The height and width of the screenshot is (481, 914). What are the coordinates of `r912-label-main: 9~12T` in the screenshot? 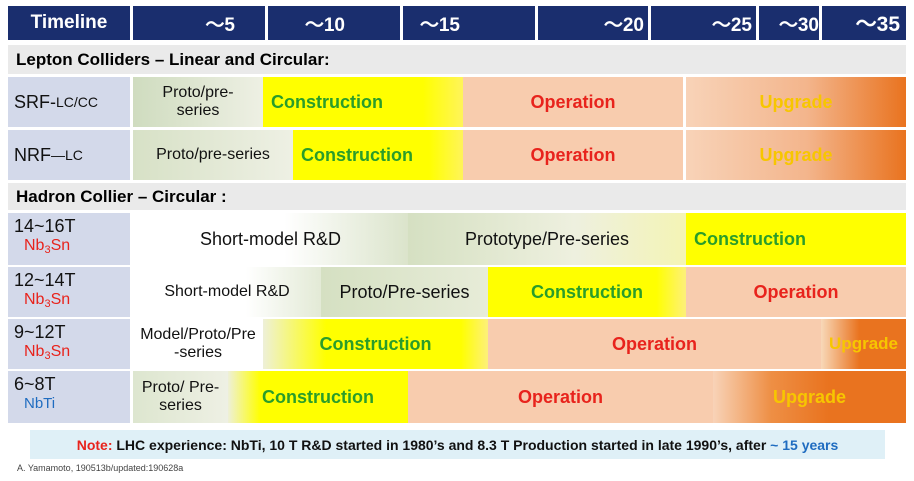 It's located at (40, 332).